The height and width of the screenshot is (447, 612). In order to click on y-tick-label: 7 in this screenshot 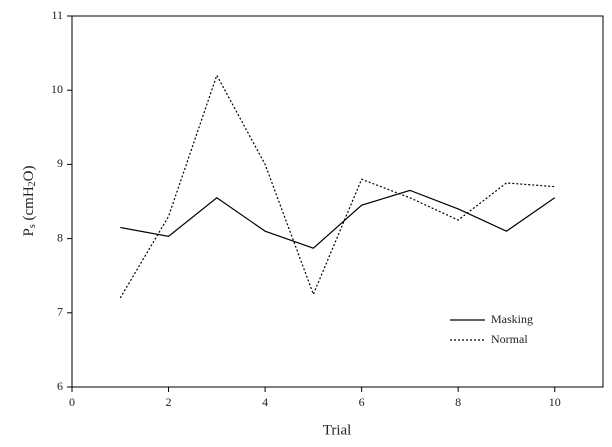, I will do `click(60, 312)`.